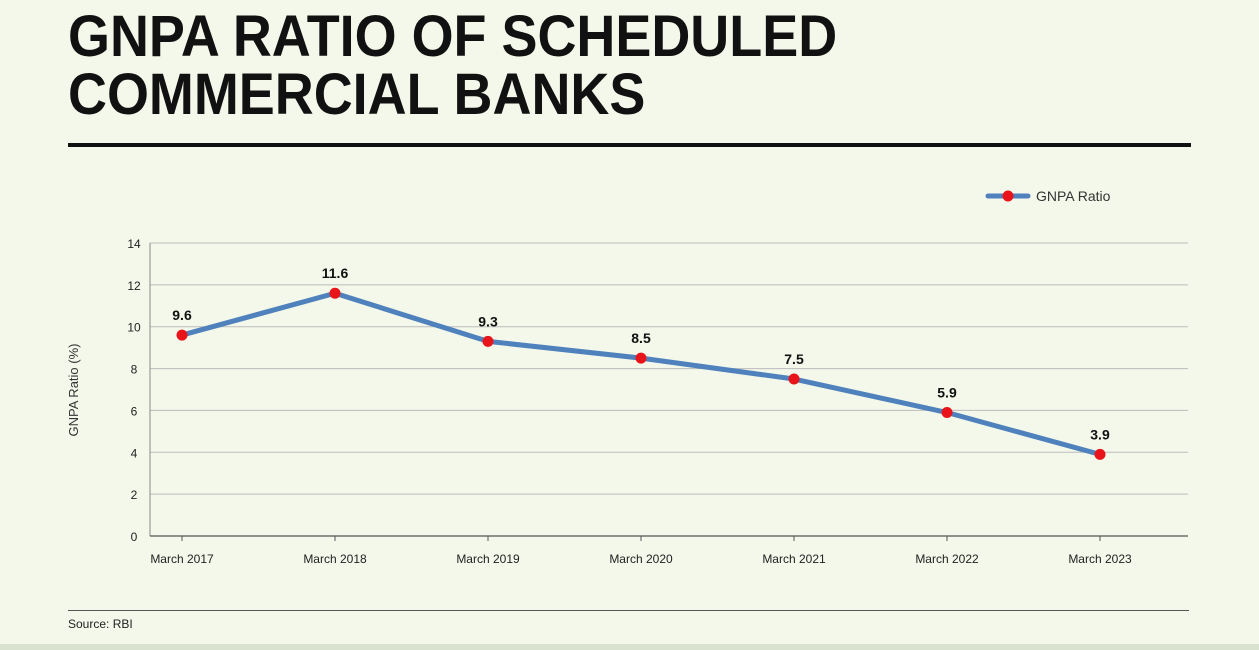 This screenshot has width=1259, height=650. I want to click on source-note: Source: RBI, so click(100, 624).